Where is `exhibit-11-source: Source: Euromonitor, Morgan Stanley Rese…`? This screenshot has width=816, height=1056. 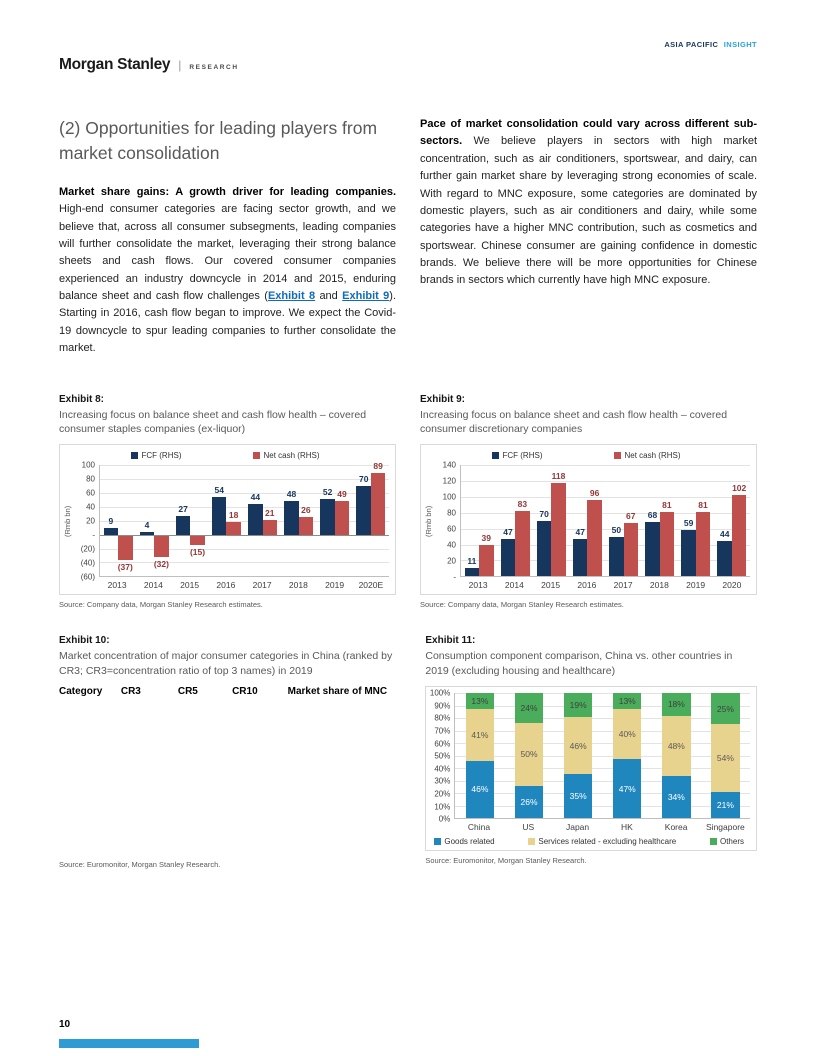 exhibit-11-source: Source: Euromonitor, Morgan Stanley Rese… is located at coordinates (506, 861).